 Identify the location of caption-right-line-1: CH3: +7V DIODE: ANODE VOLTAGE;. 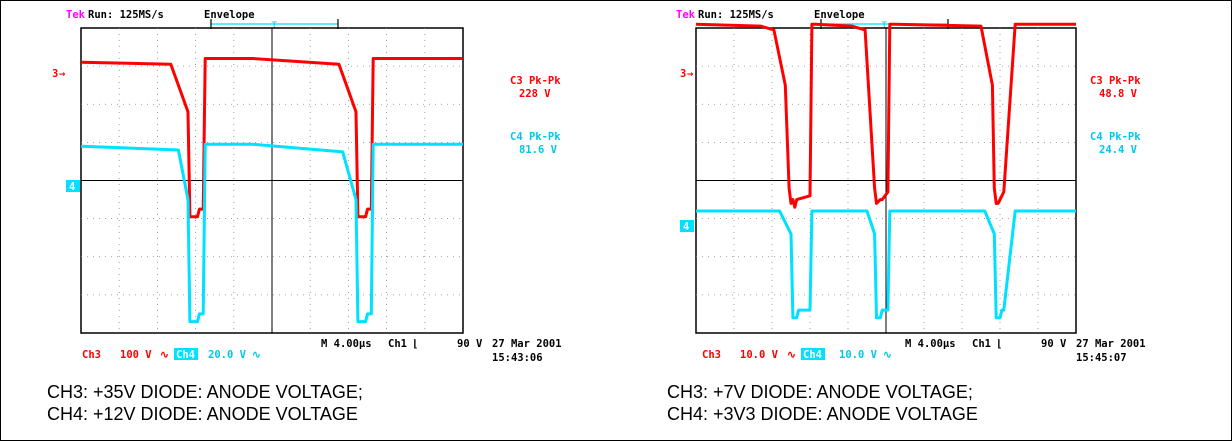
(820, 392).